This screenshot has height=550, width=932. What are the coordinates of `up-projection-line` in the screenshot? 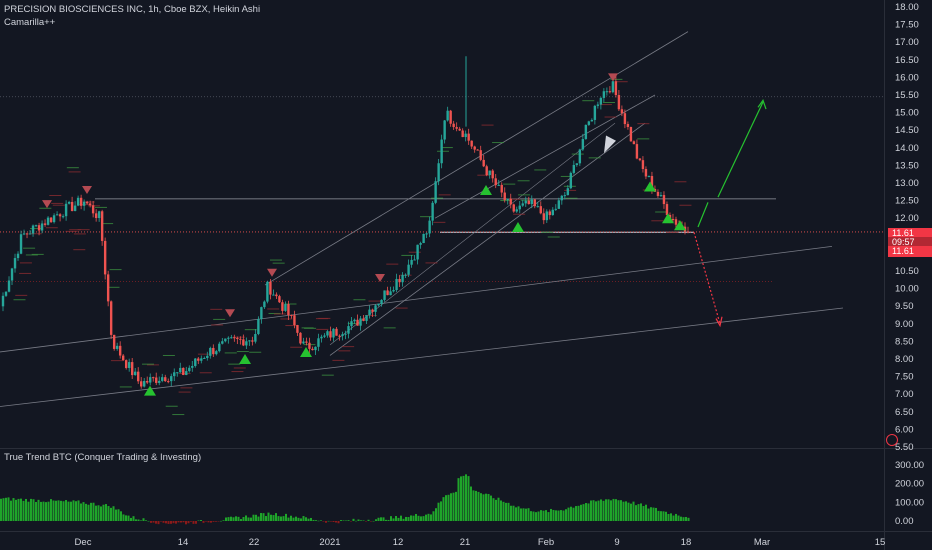 It's located at (740, 149).